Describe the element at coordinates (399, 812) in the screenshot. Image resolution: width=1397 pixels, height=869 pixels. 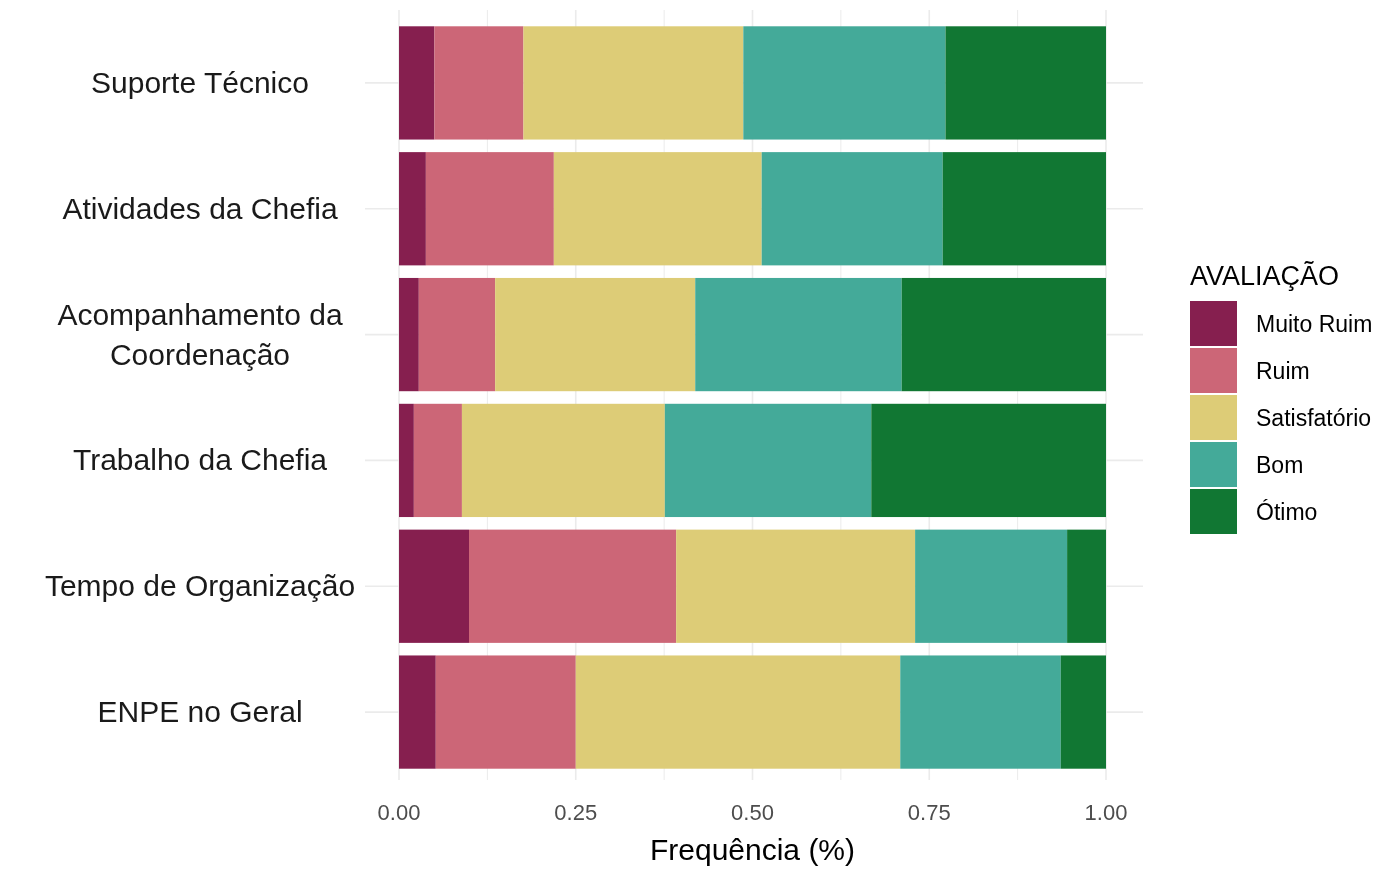
I see `x-tick-label: 0.00` at that location.